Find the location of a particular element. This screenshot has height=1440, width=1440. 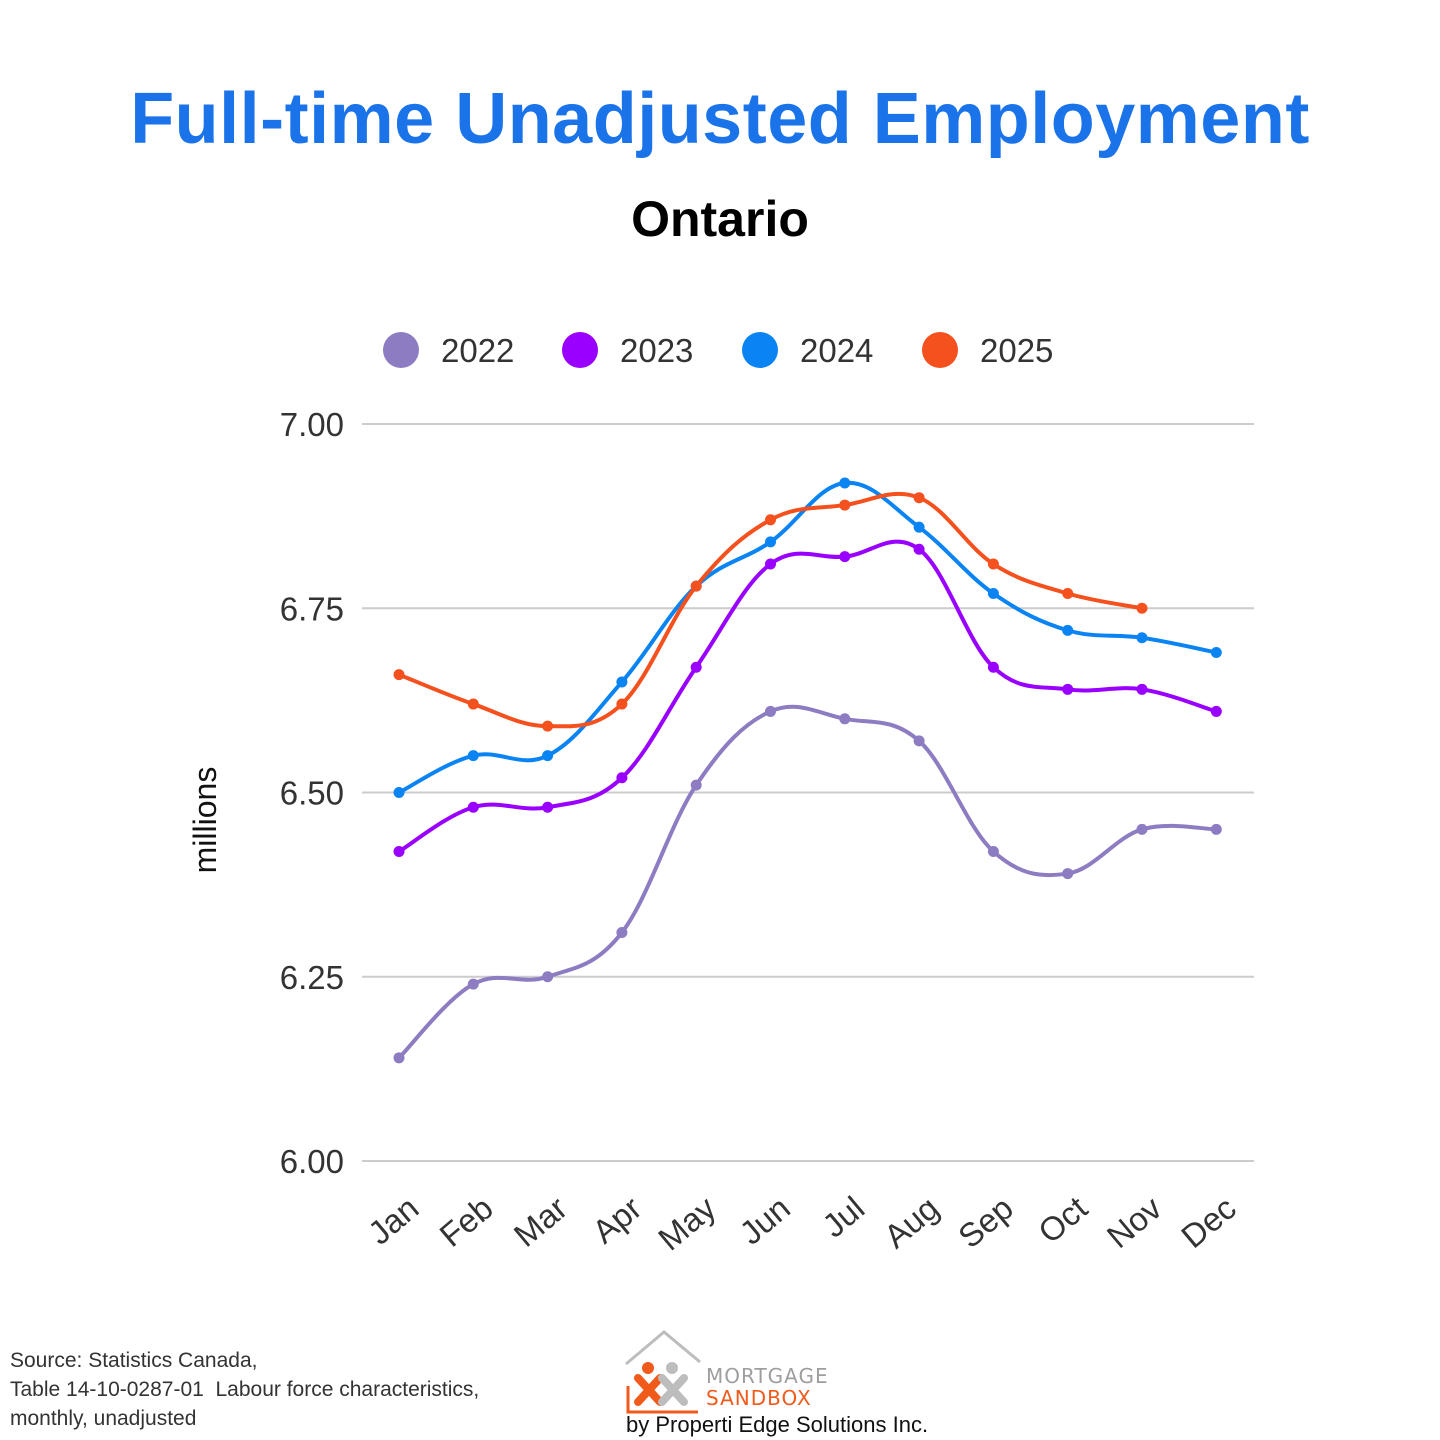

chart-subtitle: Ontario is located at coordinates (720, 219).